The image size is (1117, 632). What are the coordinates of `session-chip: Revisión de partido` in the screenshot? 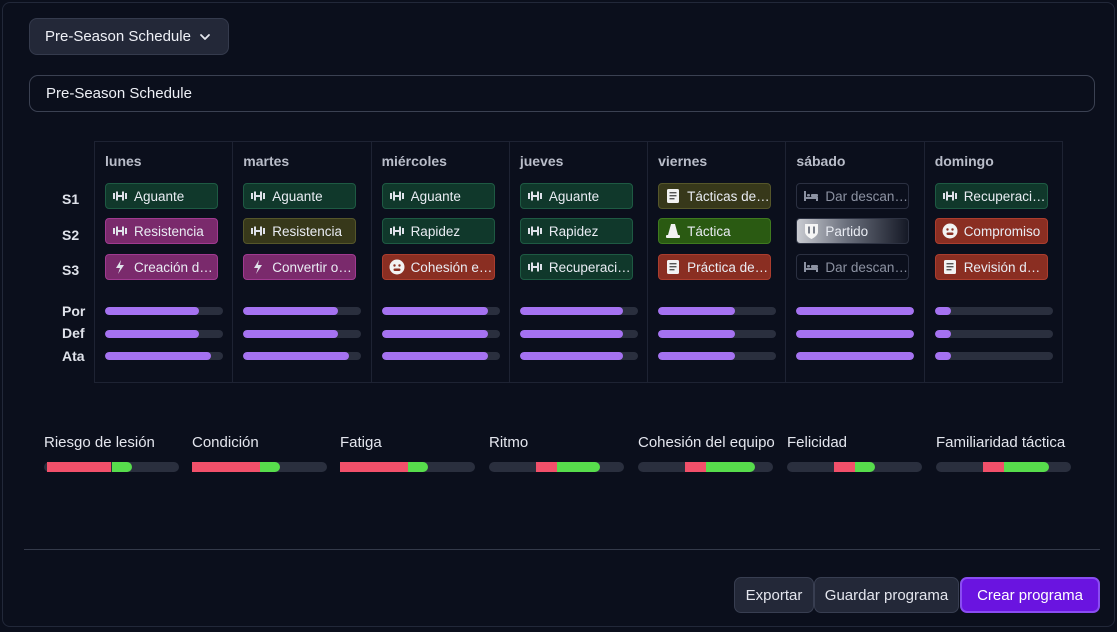 It's located at (991, 267).